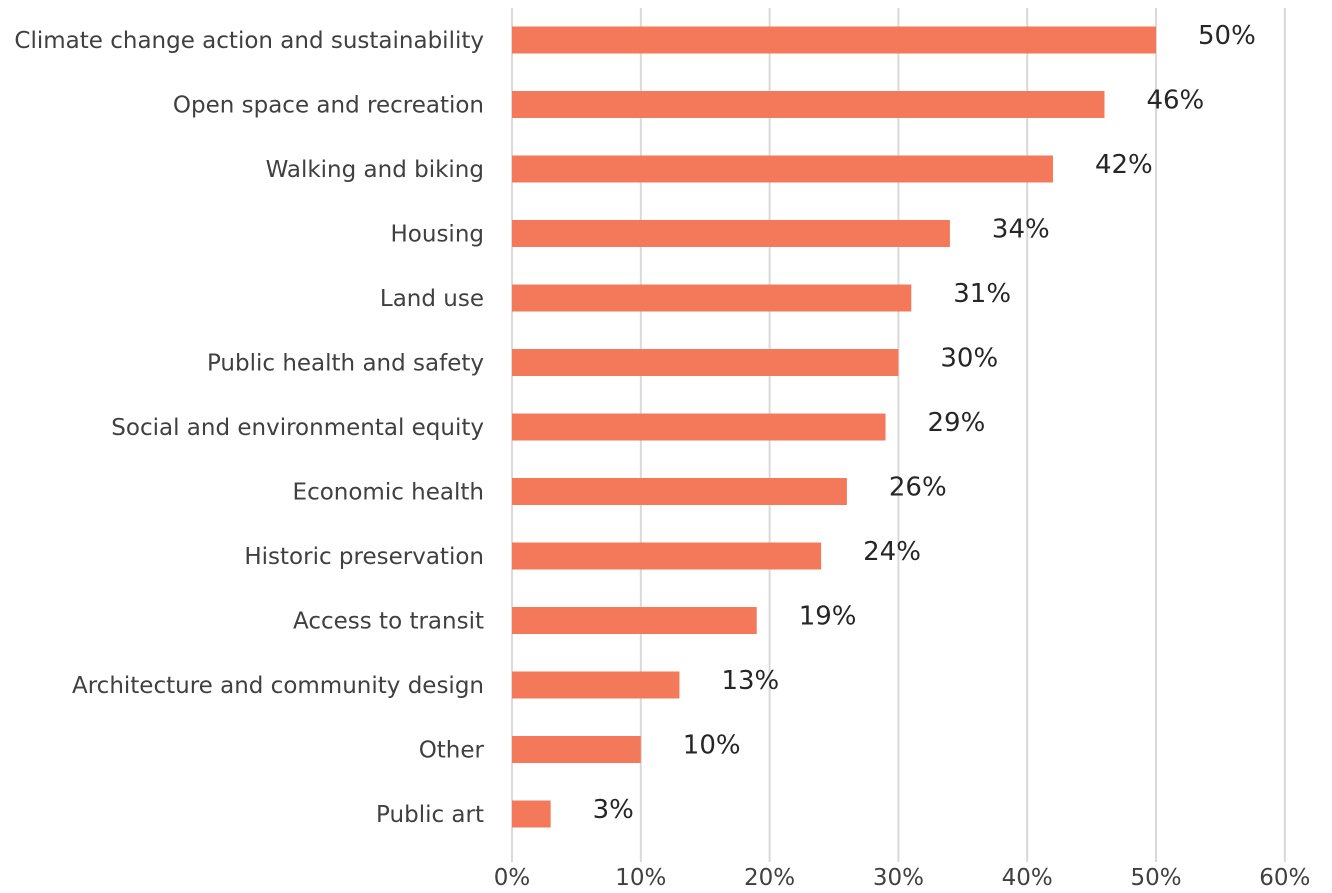 The width and height of the screenshot is (1332, 893). What do you see at coordinates (982, 294) in the screenshot?
I see `data-label: 31%` at bounding box center [982, 294].